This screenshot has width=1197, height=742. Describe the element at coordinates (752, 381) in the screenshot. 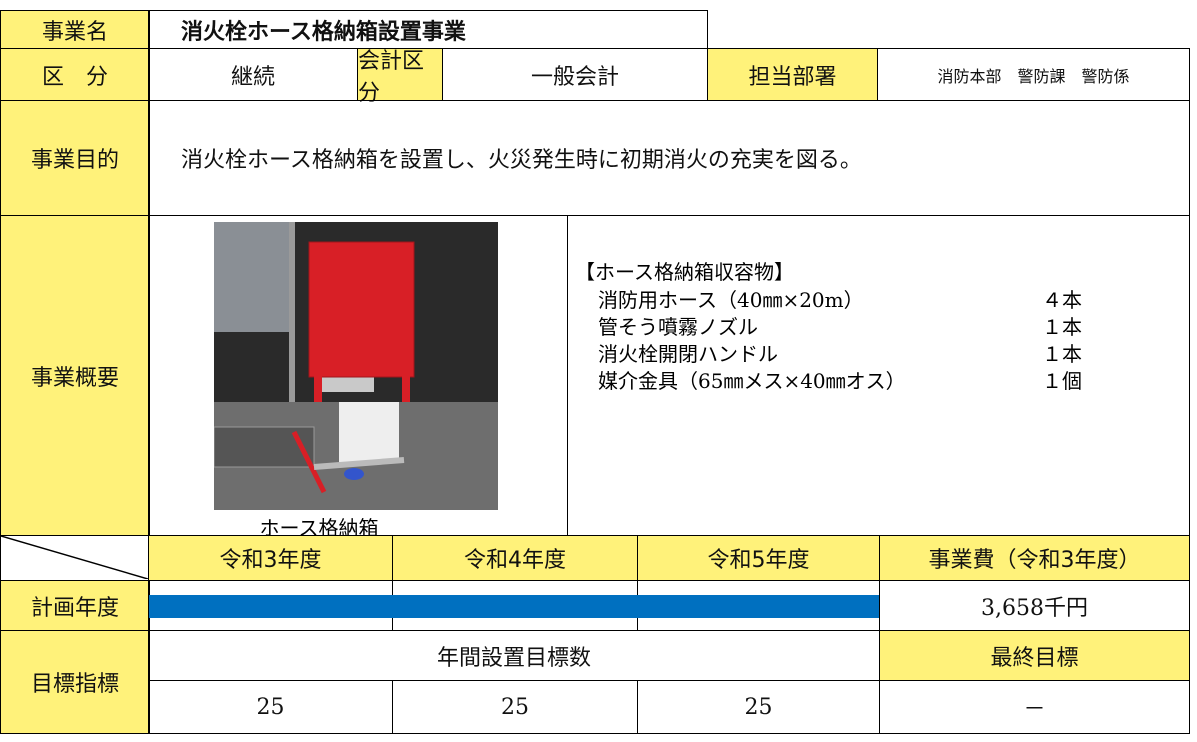

I see `item-name: 媒介金具（65㎜メス×40㎜オス）` at that location.